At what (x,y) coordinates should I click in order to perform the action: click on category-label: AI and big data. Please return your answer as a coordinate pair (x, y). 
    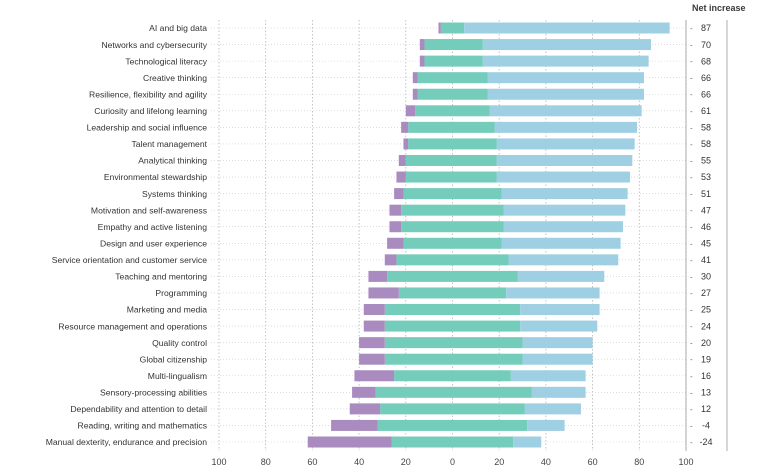
    Looking at the image, I should click on (178, 28).